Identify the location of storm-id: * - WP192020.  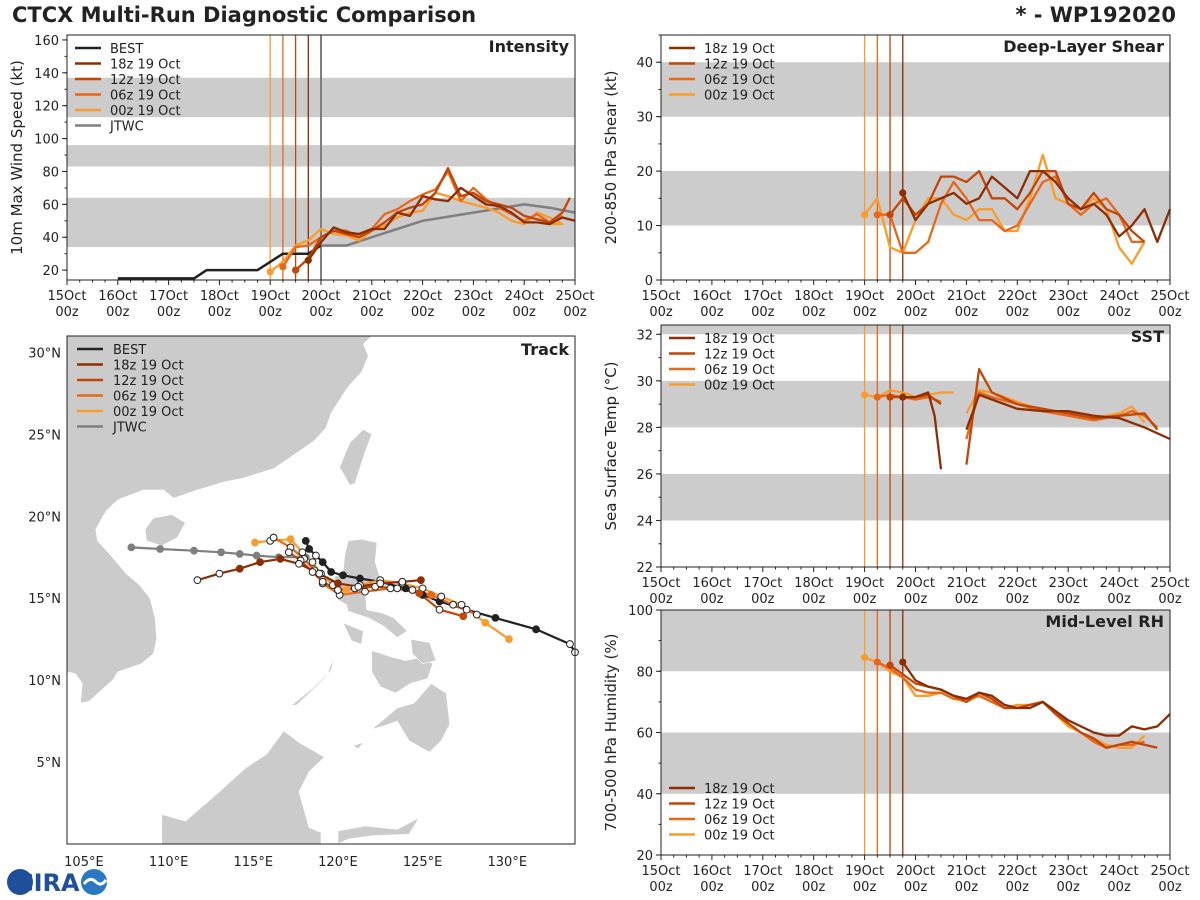
(1095, 15).